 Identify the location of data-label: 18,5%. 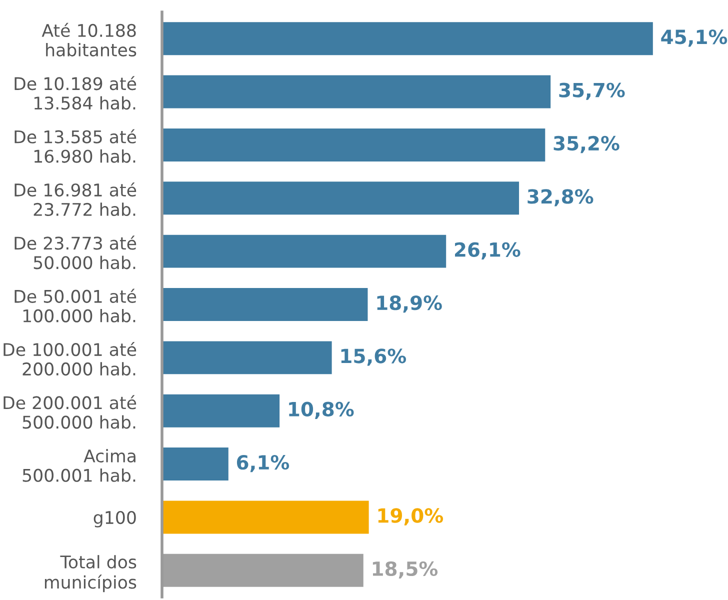
(405, 570).